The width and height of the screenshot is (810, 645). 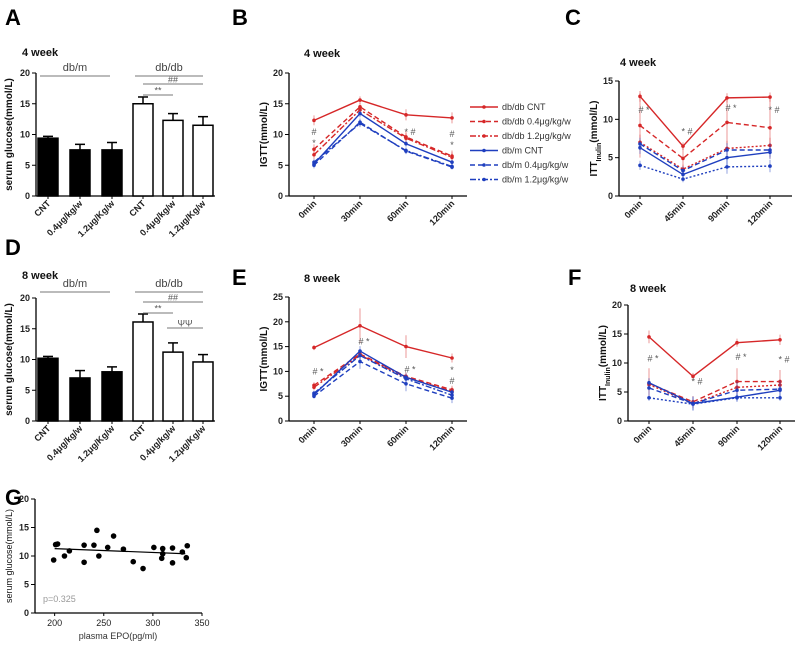 What do you see at coordinates (27, 390) in the screenshot?
I see `y-tick-label: 5` at bounding box center [27, 390].